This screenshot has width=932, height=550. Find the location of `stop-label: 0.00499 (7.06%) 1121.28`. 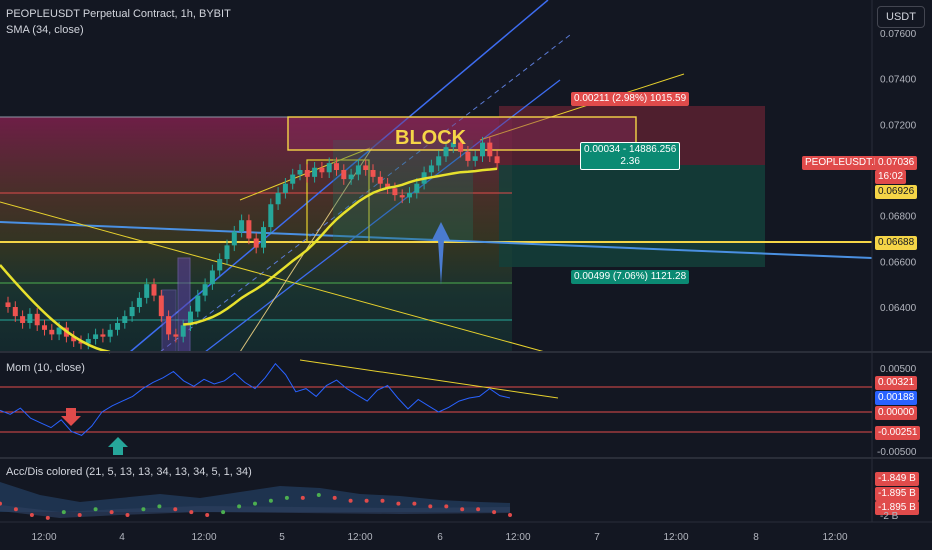

stop-label: 0.00499 (7.06%) 1121.28 is located at coordinates (630, 277).